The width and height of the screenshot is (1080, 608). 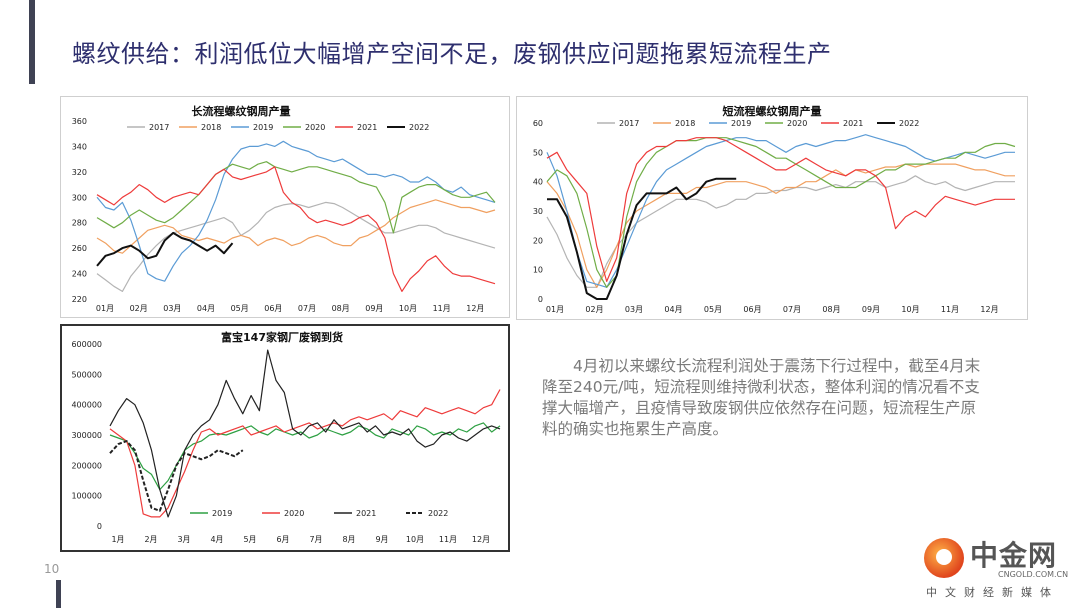 I want to click on y-tick-label: 600000, so click(x=86, y=344).